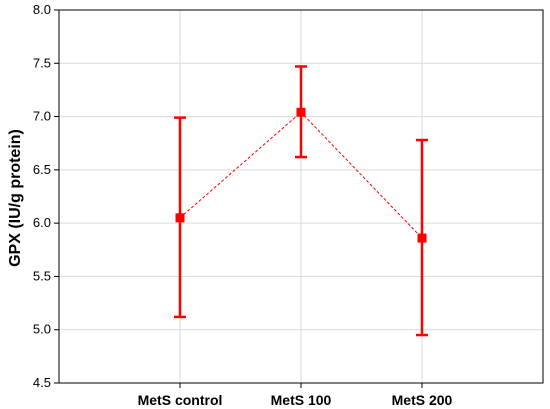 The width and height of the screenshot is (550, 409). What do you see at coordinates (301, 400) in the screenshot?
I see `x-category-label: MetS 100` at bounding box center [301, 400].